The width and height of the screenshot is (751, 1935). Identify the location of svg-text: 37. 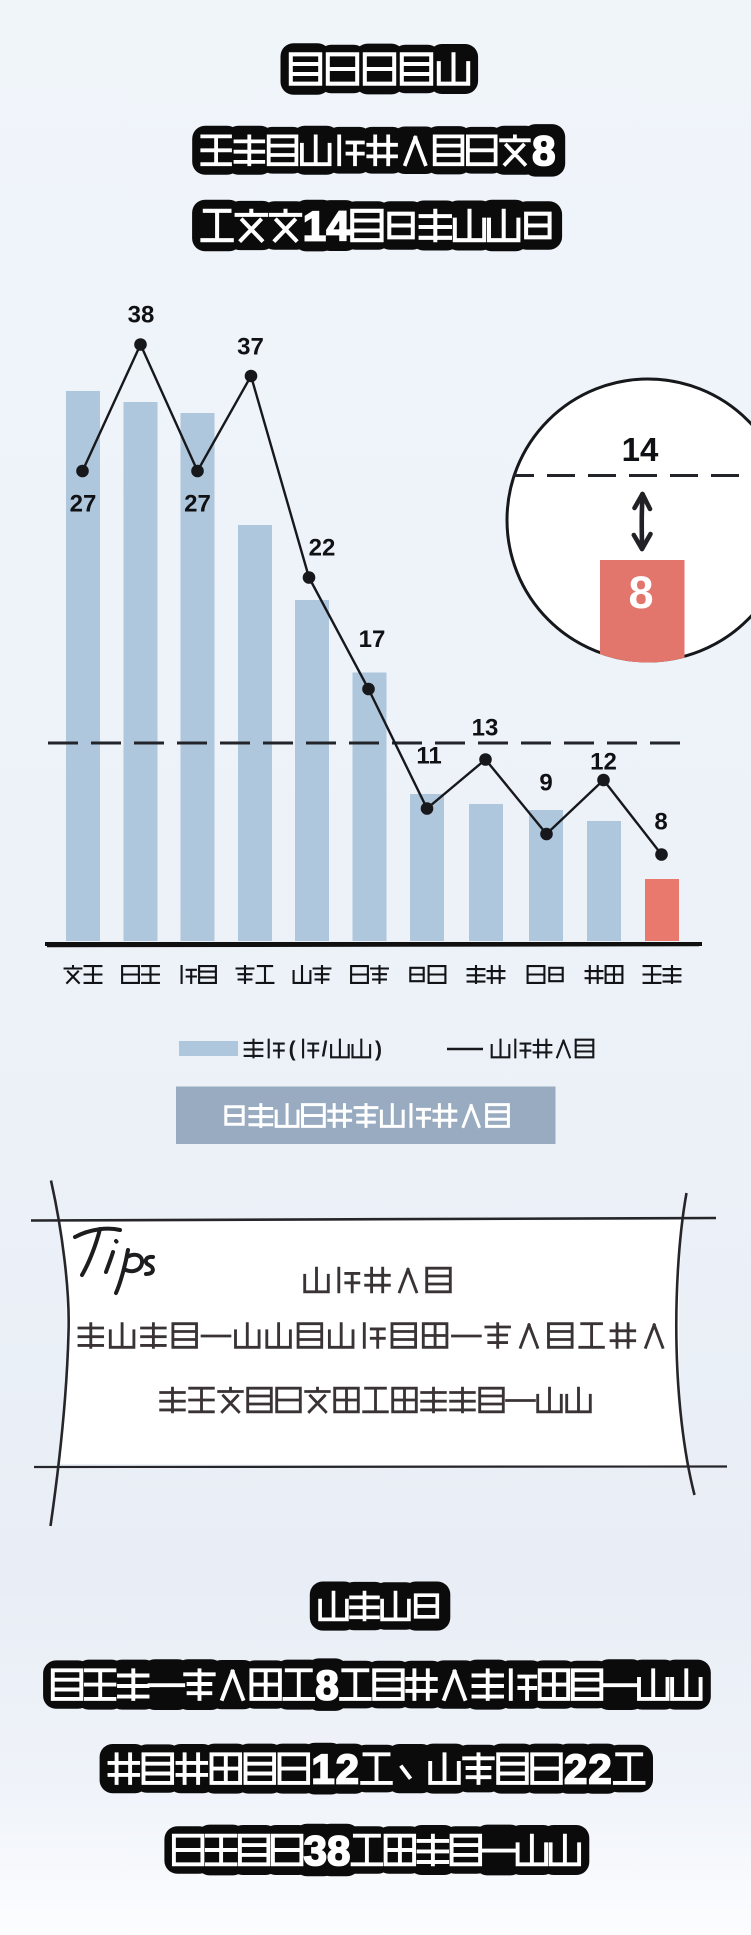
(250, 347).